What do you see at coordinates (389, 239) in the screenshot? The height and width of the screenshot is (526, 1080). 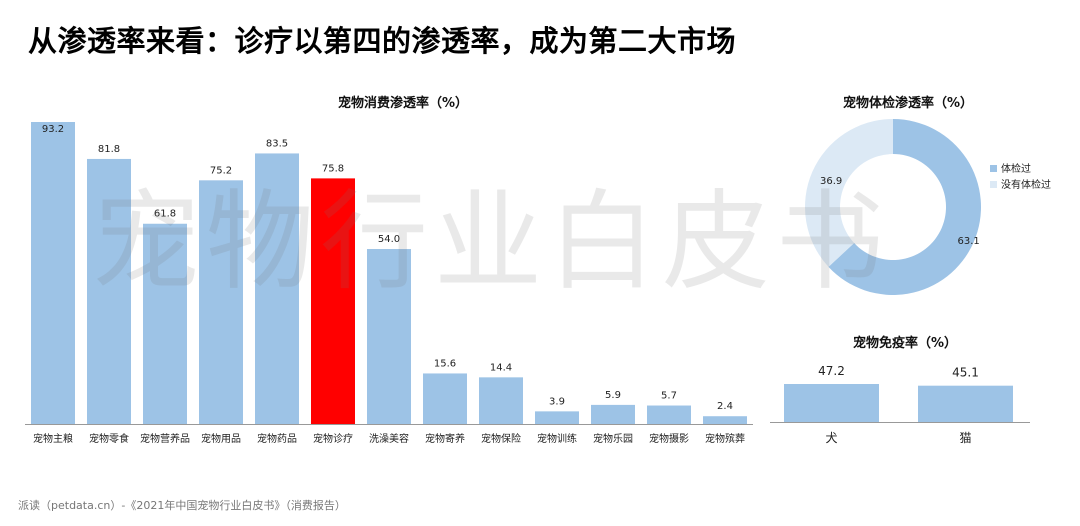 I see `bar-value-label: 54.0` at bounding box center [389, 239].